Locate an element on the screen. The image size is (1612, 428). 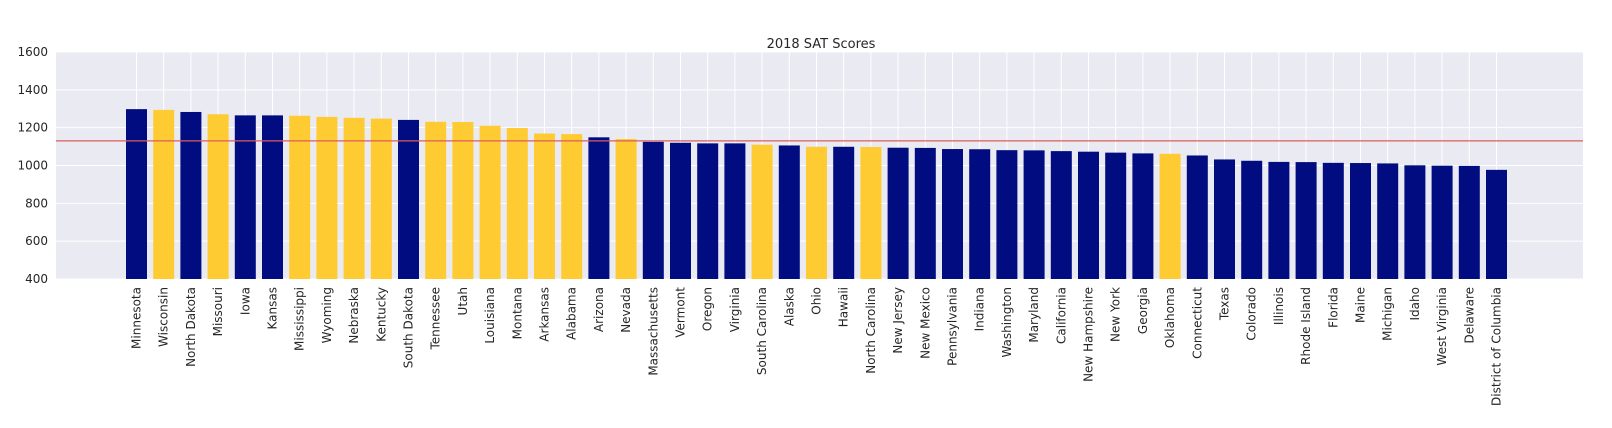
y-tick-label: 1600 is located at coordinates (32, 52).